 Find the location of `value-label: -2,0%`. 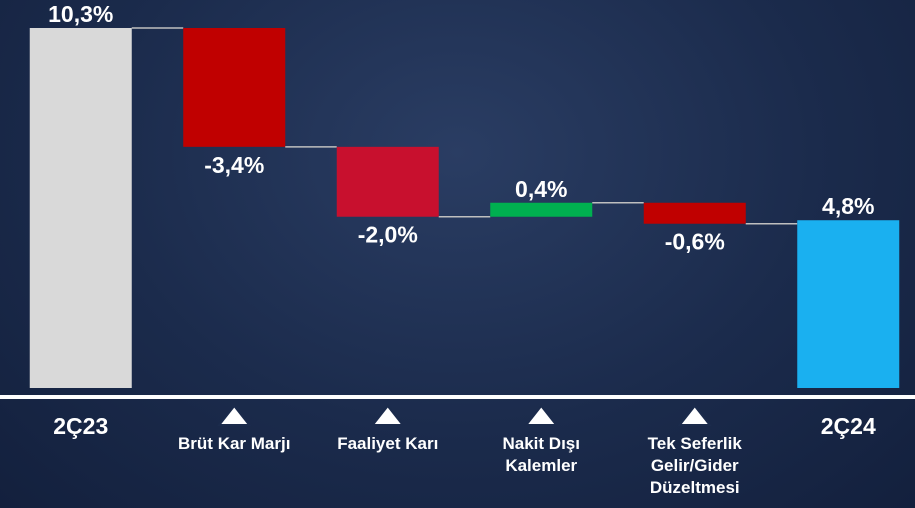

value-label: -2,0% is located at coordinates (388, 235).